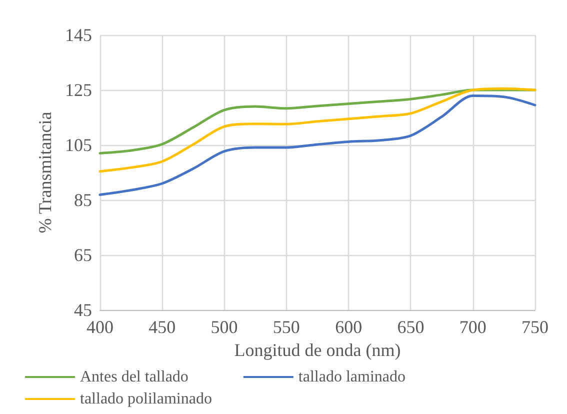 The width and height of the screenshot is (567, 414). I want to click on y-tick-label: 65, so click(83, 255).